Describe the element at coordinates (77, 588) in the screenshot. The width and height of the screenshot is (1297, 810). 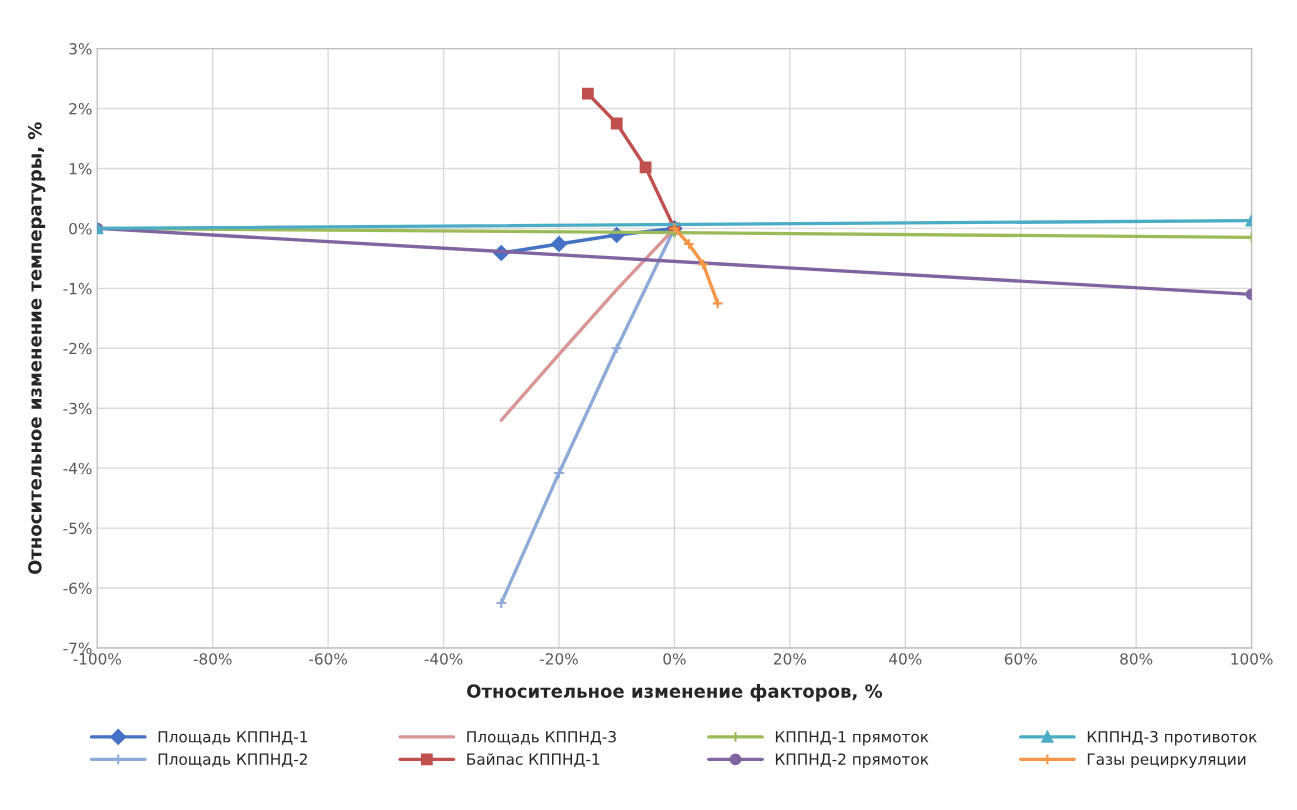
I see `y-tick-label: -6%` at that location.